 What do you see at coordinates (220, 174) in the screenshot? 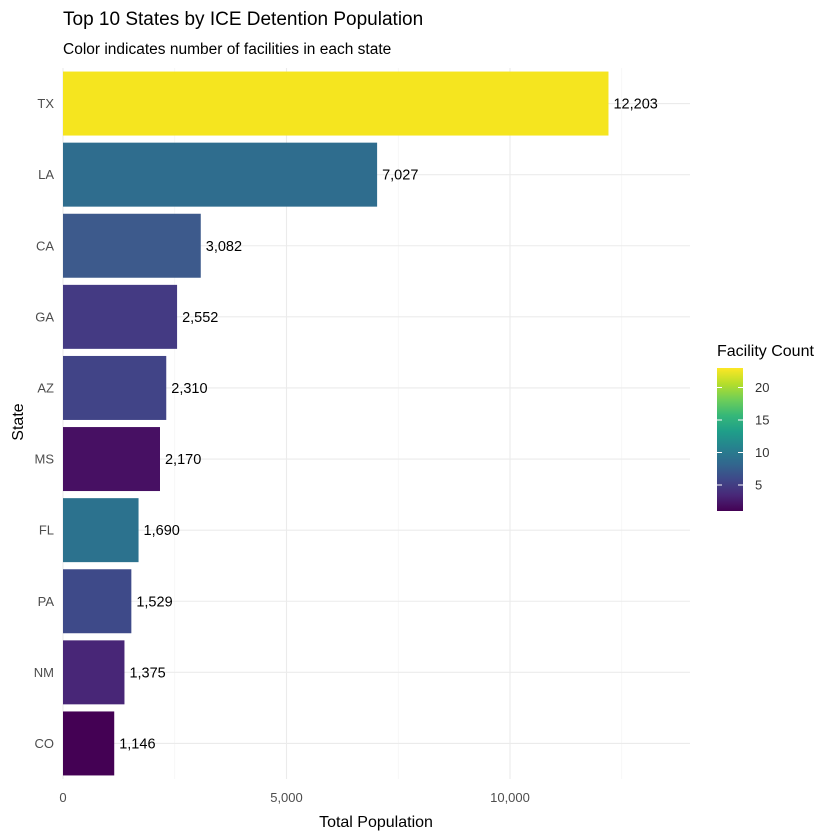
I see `bar-la` at bounding box center [220, 174].